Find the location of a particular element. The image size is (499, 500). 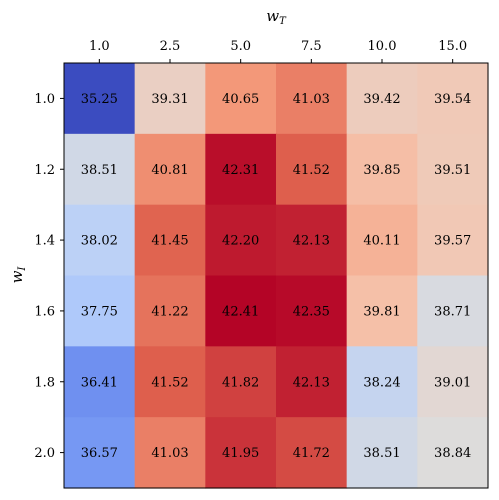

heatmap-cell-value: 37.75 is located at coordinates (99, 311).